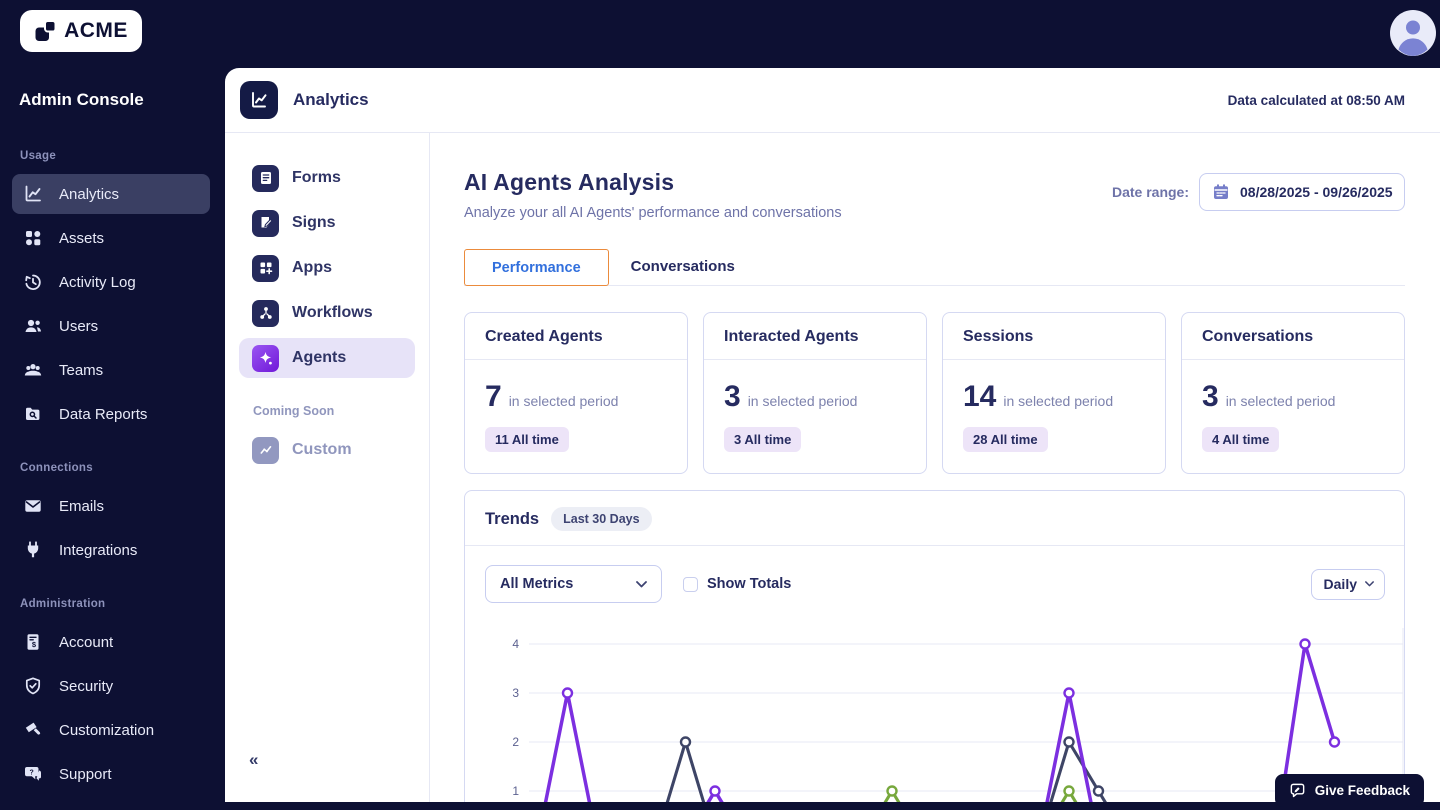  I want to click on metrics-select: All Metrics, so click(573, 584).